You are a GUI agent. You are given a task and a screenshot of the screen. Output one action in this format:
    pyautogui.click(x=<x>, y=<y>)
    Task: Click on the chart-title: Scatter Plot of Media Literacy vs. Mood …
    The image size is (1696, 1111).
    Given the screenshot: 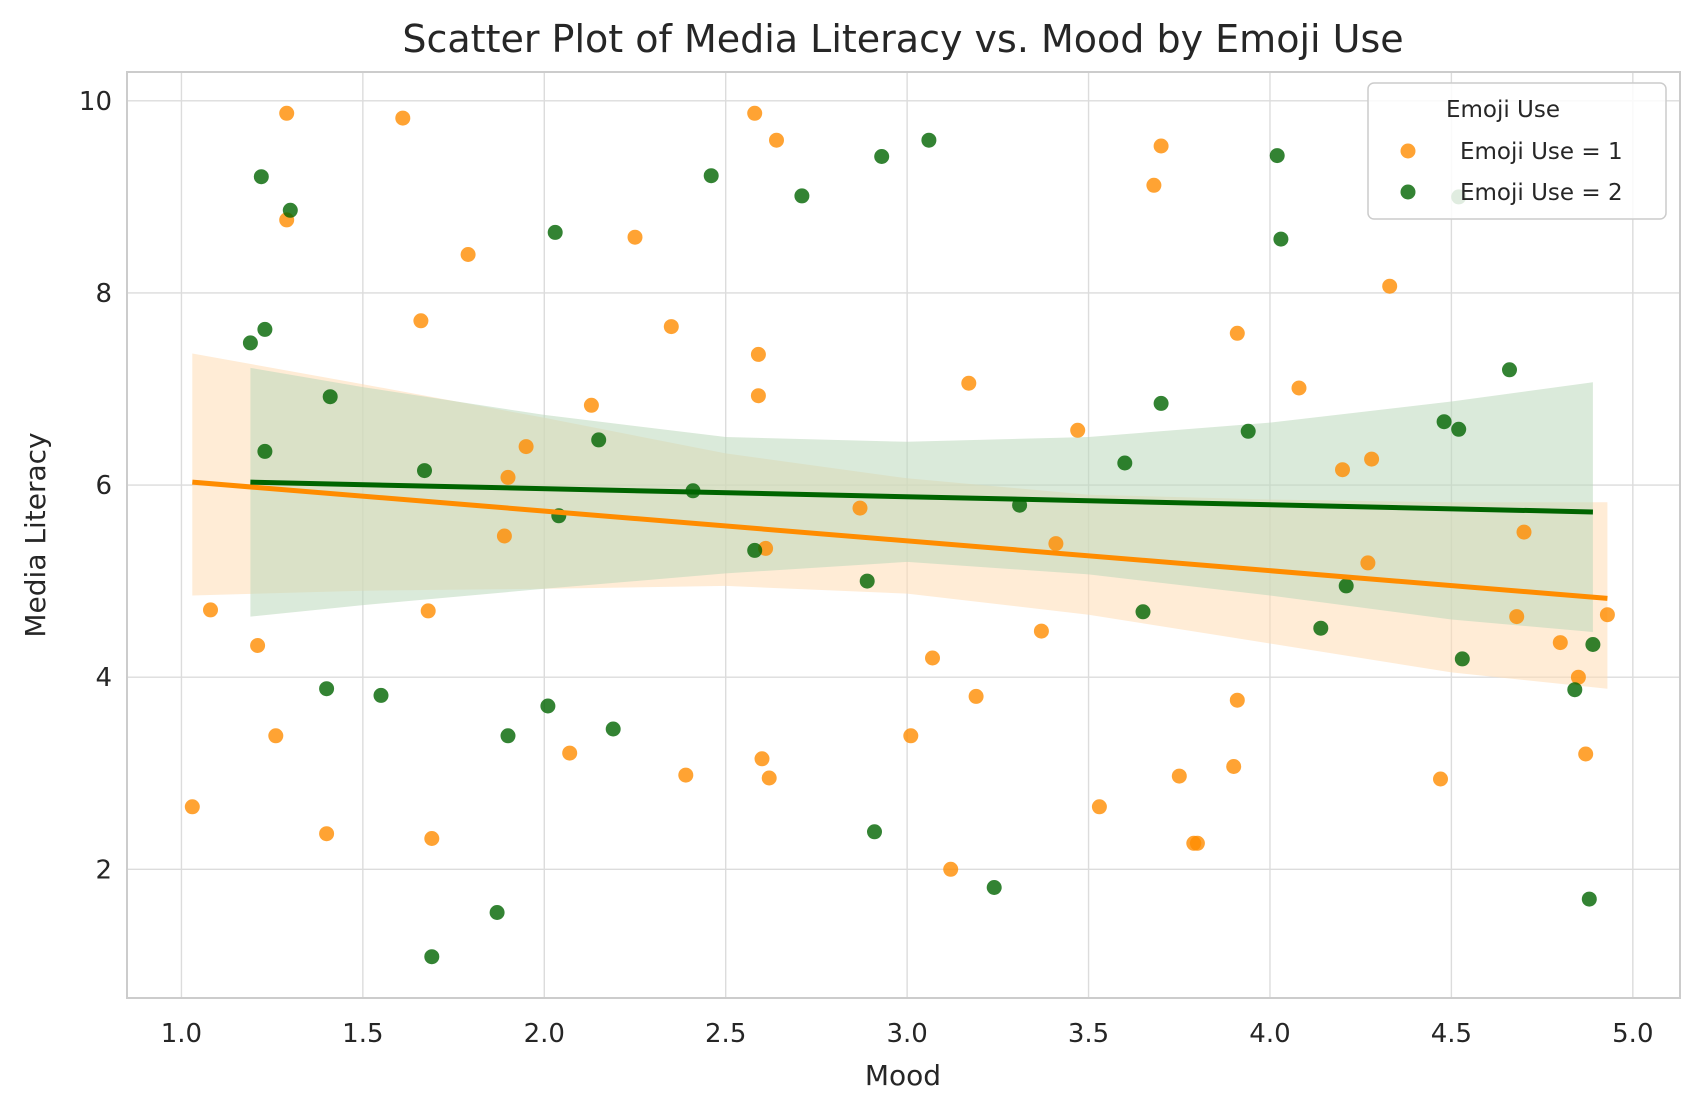 What is the action you would take?
    pyautogui.click(x=902, y=39)
    